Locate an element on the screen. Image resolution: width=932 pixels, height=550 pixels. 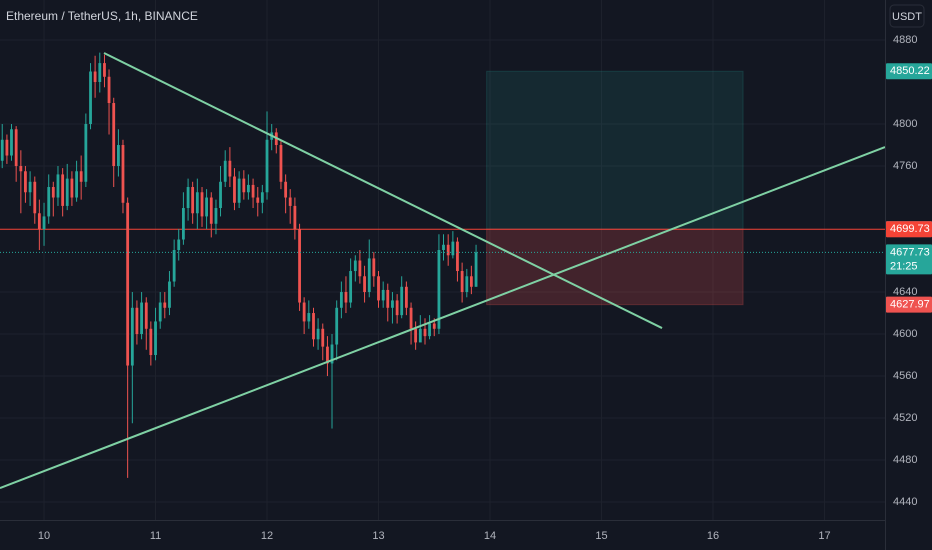
currency-button is located at coordinates (907, 16).